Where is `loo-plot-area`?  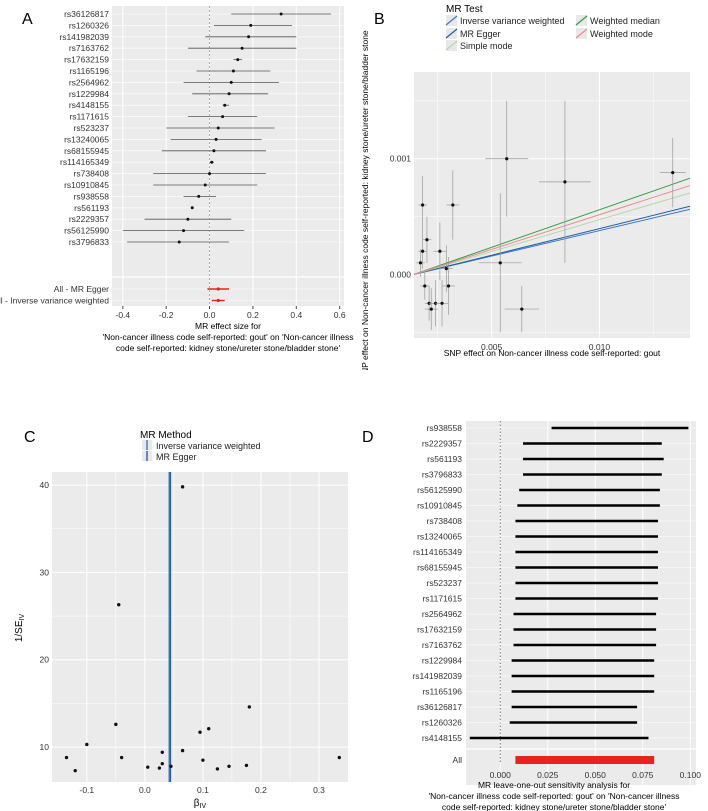 loo-plot-area is located at coordinates (581, 603).